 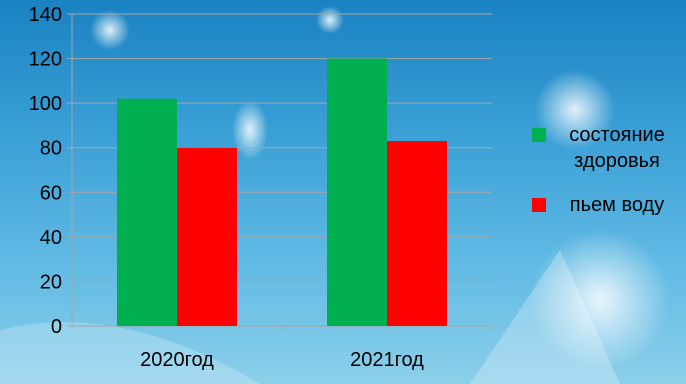 I want to click on legend-label-series-1: состояние здоровья, so click(x=617, y=148).